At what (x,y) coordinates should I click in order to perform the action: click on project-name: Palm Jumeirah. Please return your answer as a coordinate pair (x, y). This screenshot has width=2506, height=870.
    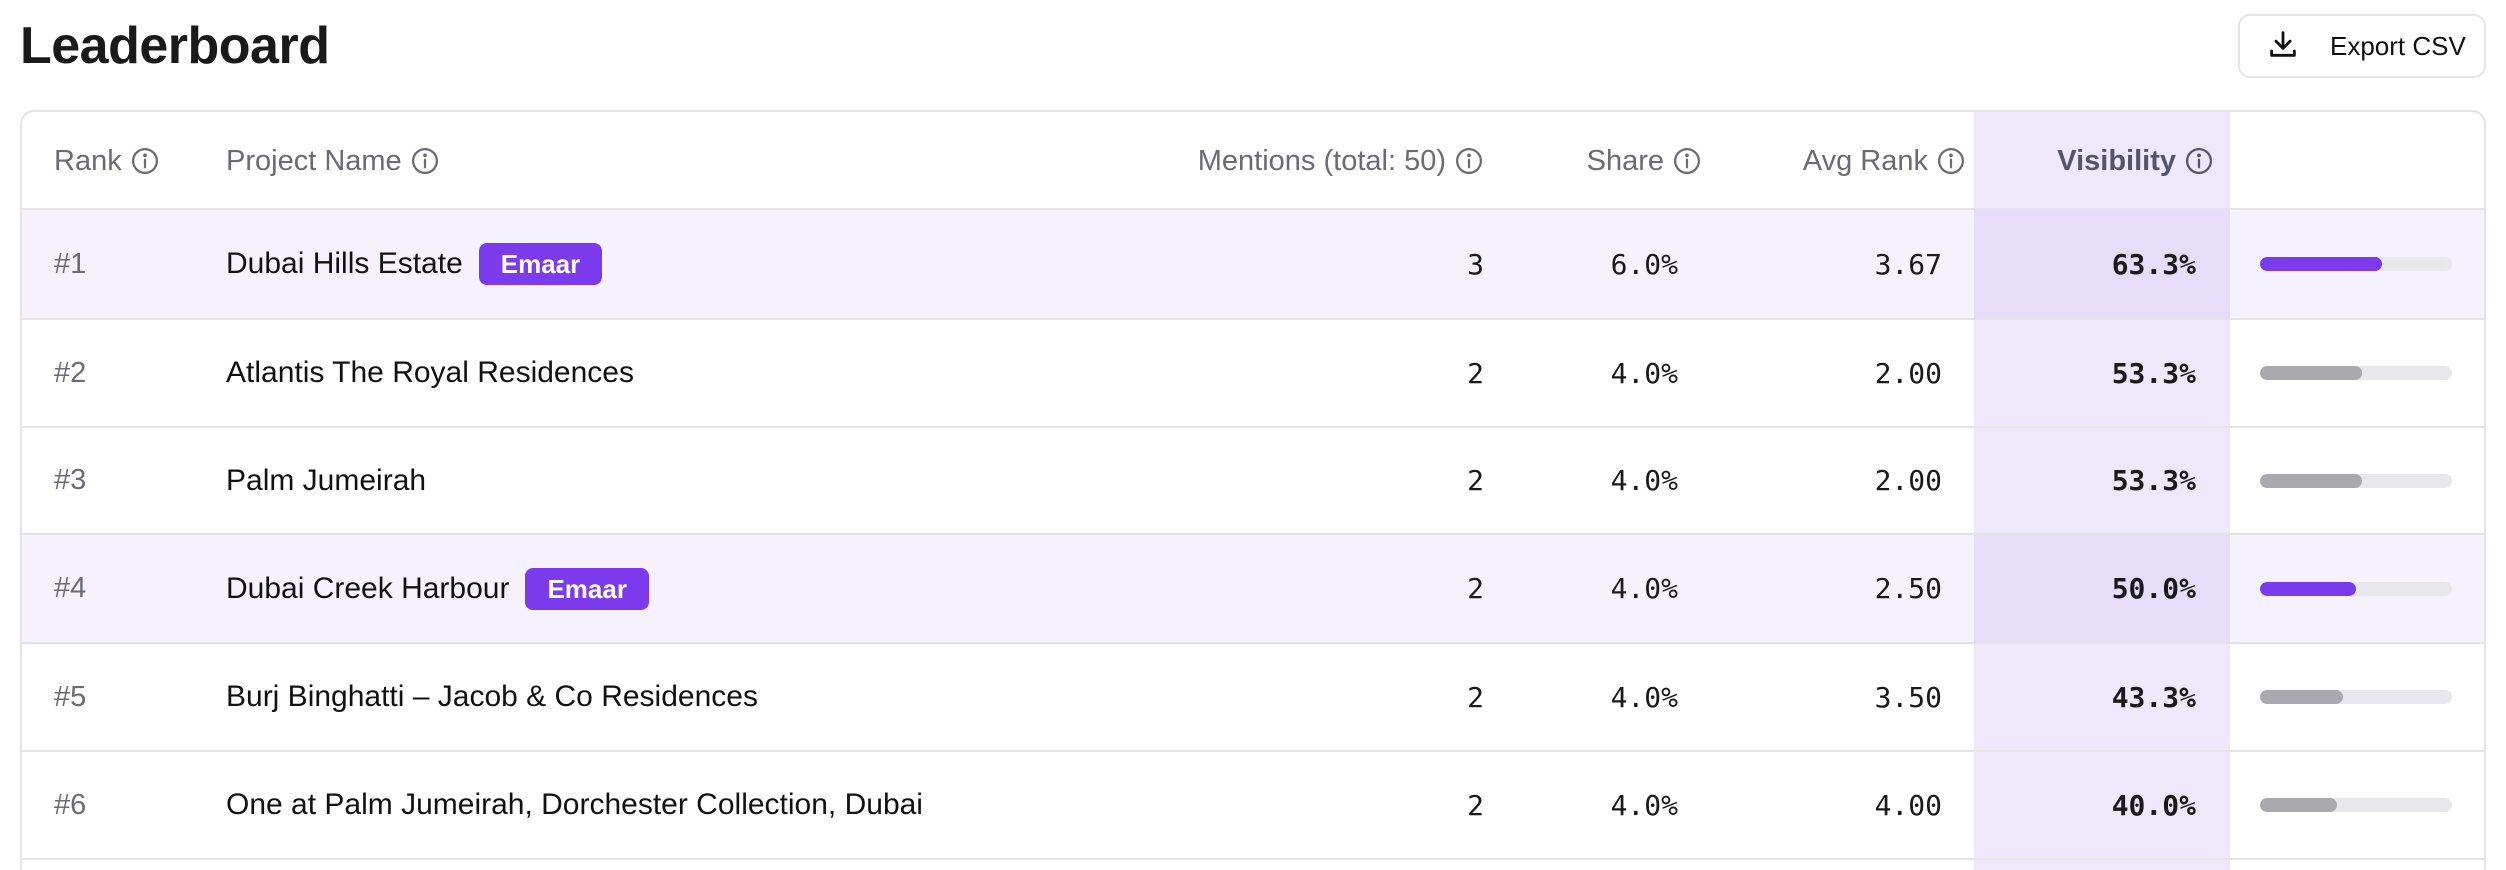
    Looking at the image, I should click on (326, 480).